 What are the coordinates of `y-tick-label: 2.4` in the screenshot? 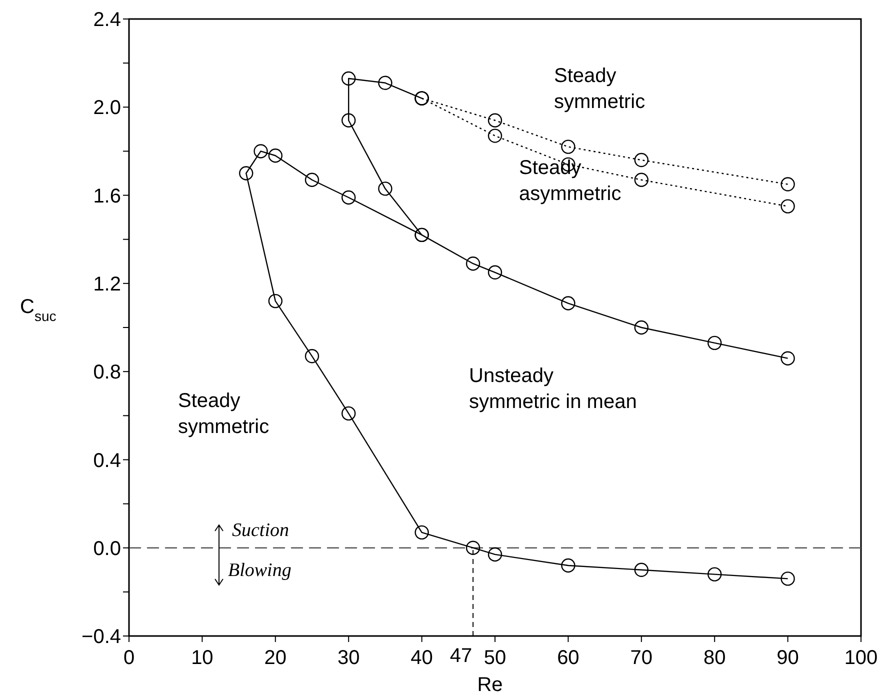 It's located at (107, 20).